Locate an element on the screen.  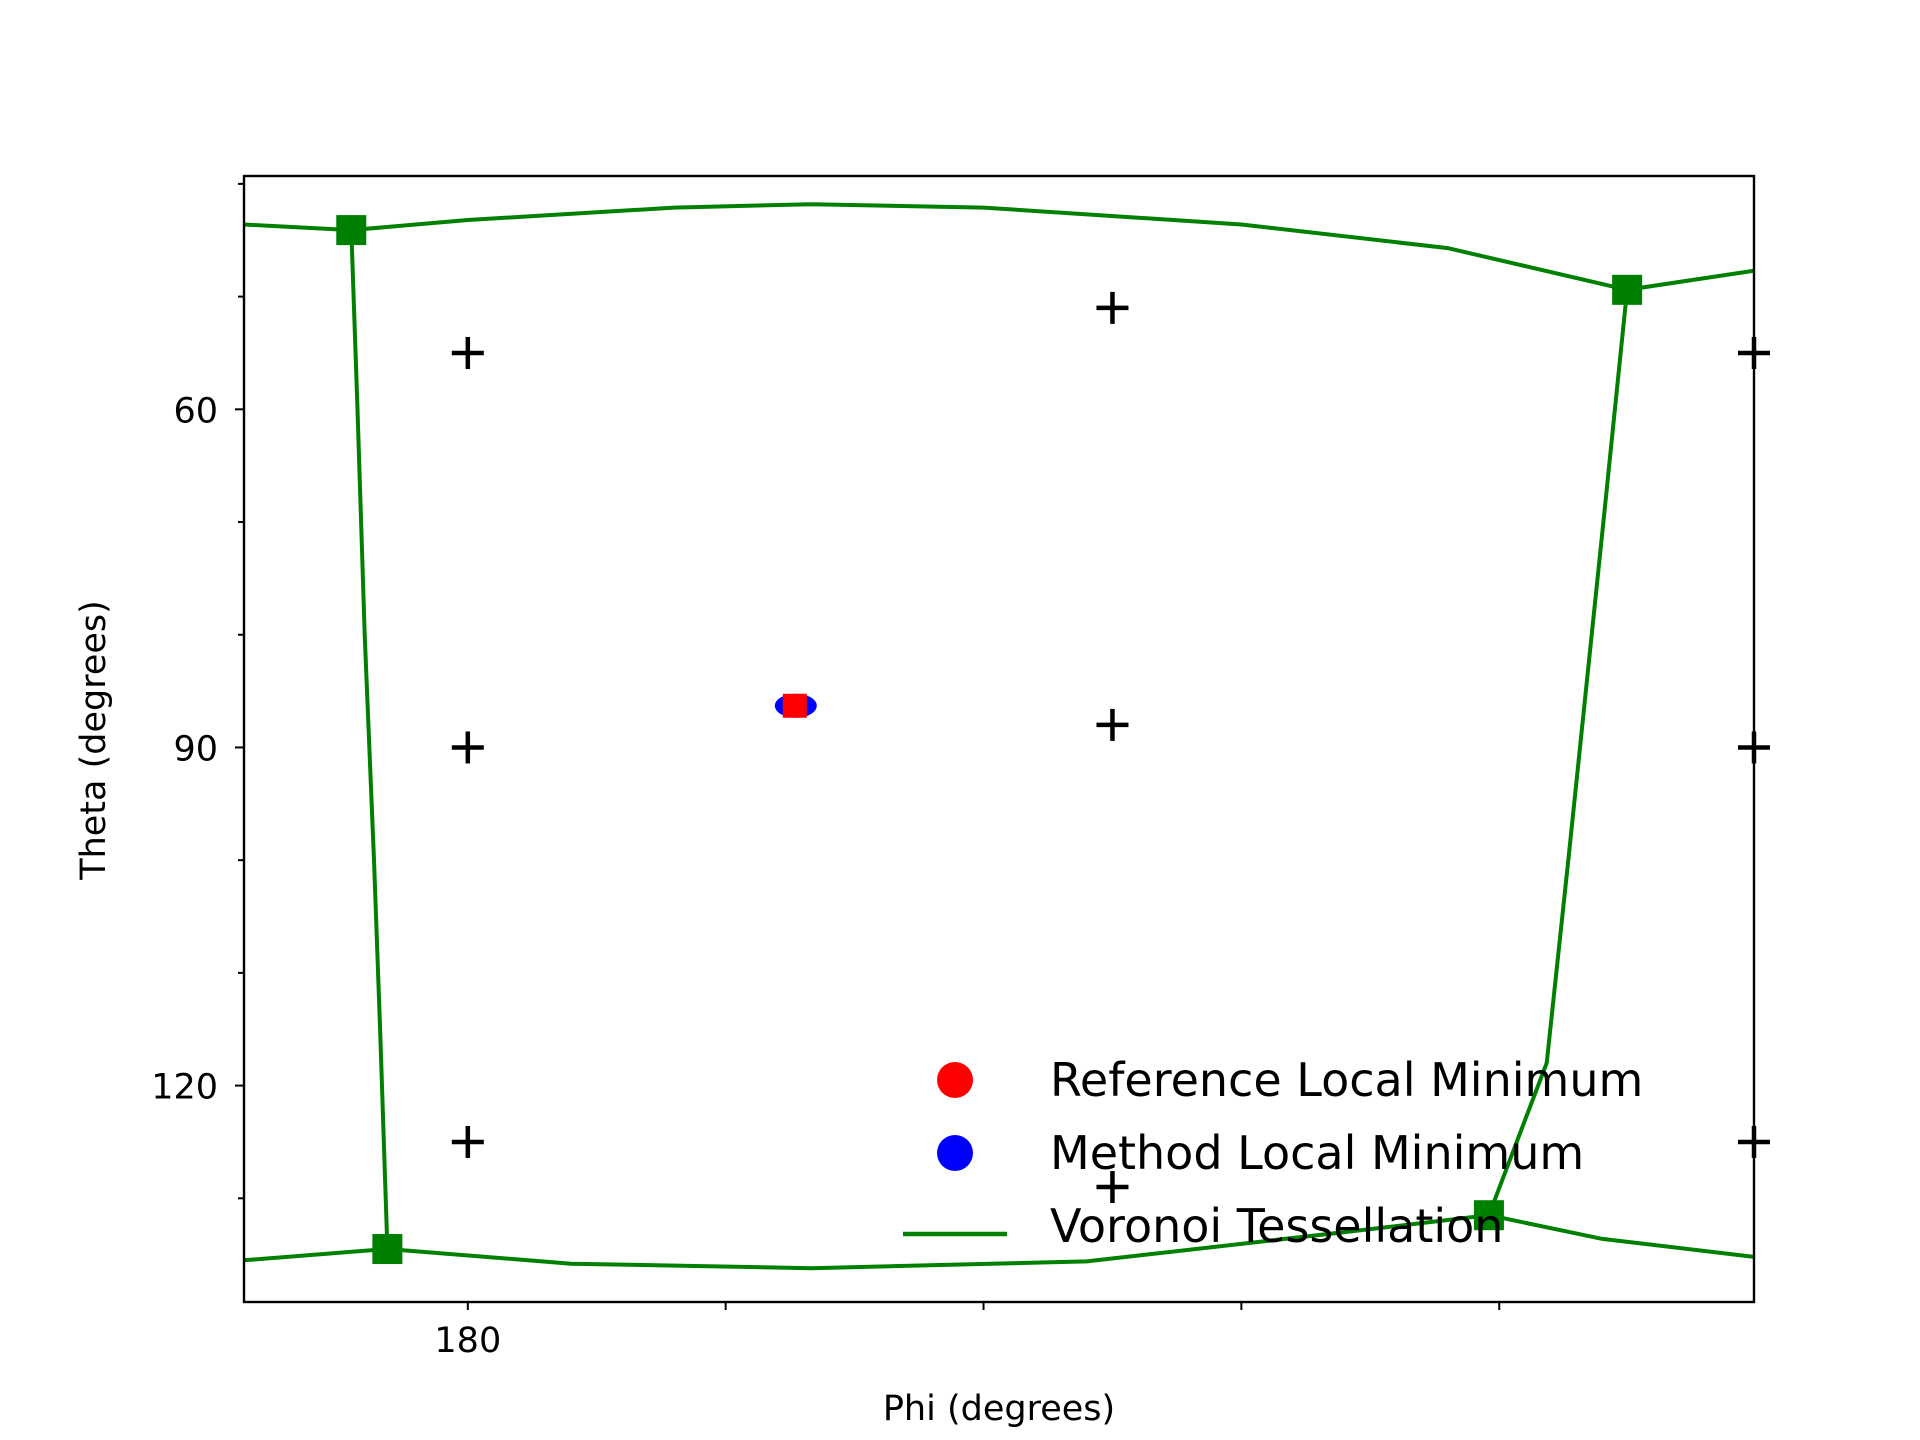
legend-item: Voronoi Tessellation is located at coordinates (1203, 1226).